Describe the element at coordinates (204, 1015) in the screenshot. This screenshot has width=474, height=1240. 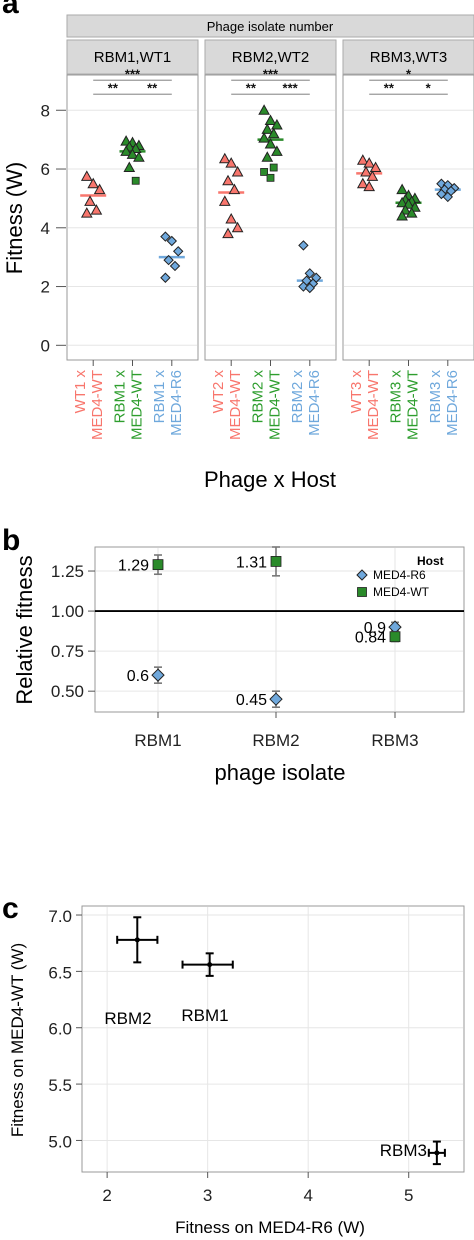
I see `panel-c-point-label: RBM1` at that location.